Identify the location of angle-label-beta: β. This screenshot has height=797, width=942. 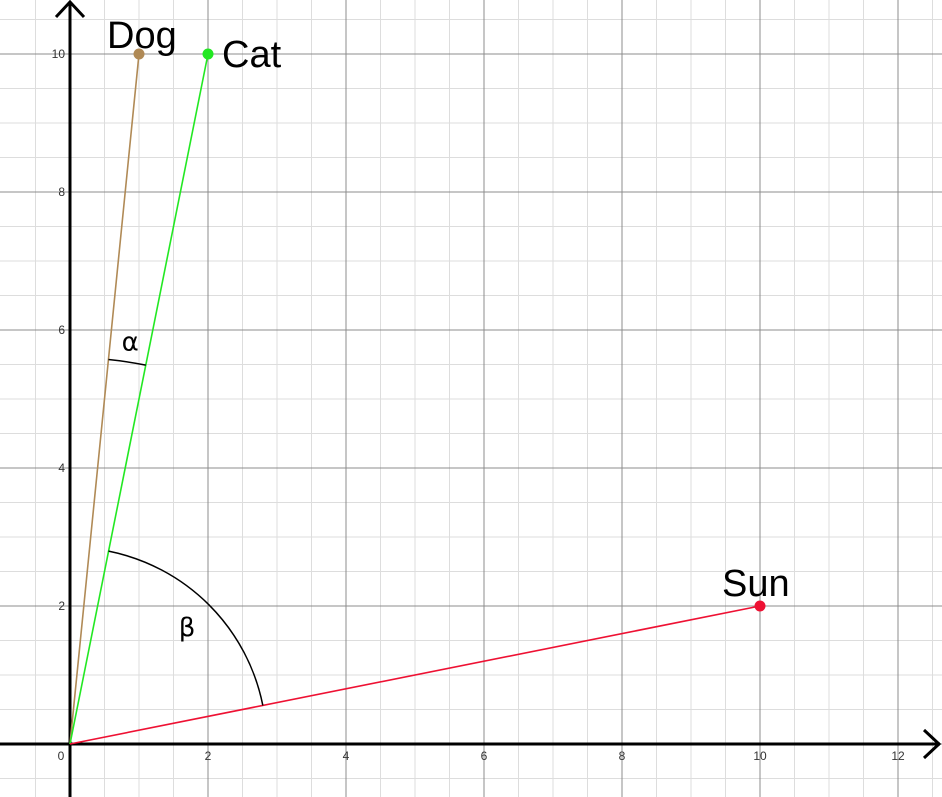
(187, 628).